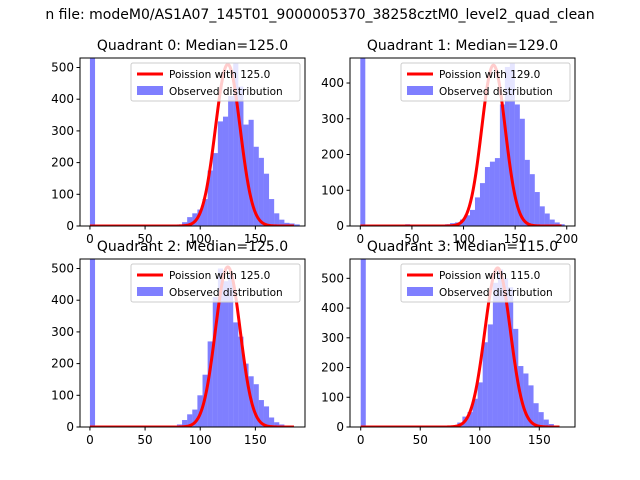  I want to click on y-tick-label: 500, so click(332, 278).